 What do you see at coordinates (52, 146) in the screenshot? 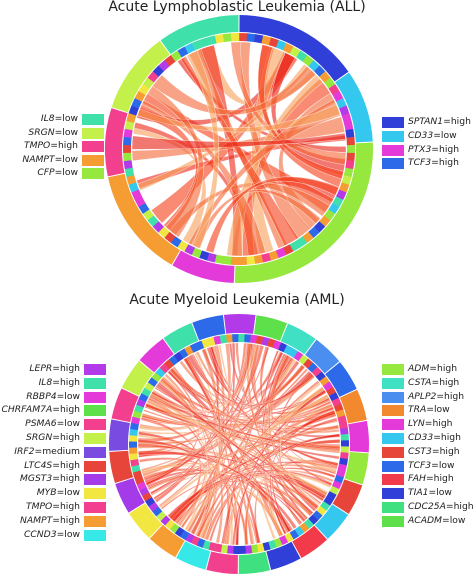
I see `all-legend-item: TMPO=high` at bounding box center [52, 146].